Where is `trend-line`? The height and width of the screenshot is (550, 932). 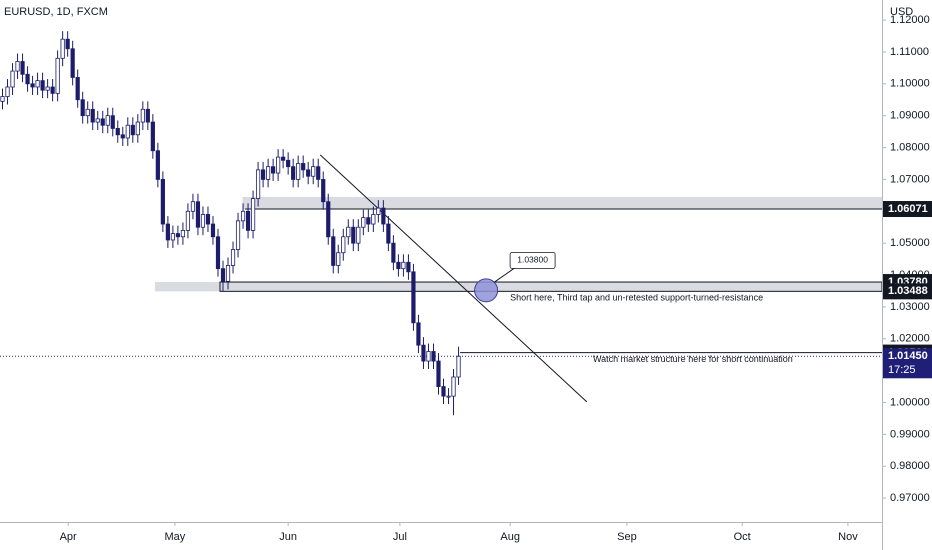
trend-line is located at coordinates (453, 278).